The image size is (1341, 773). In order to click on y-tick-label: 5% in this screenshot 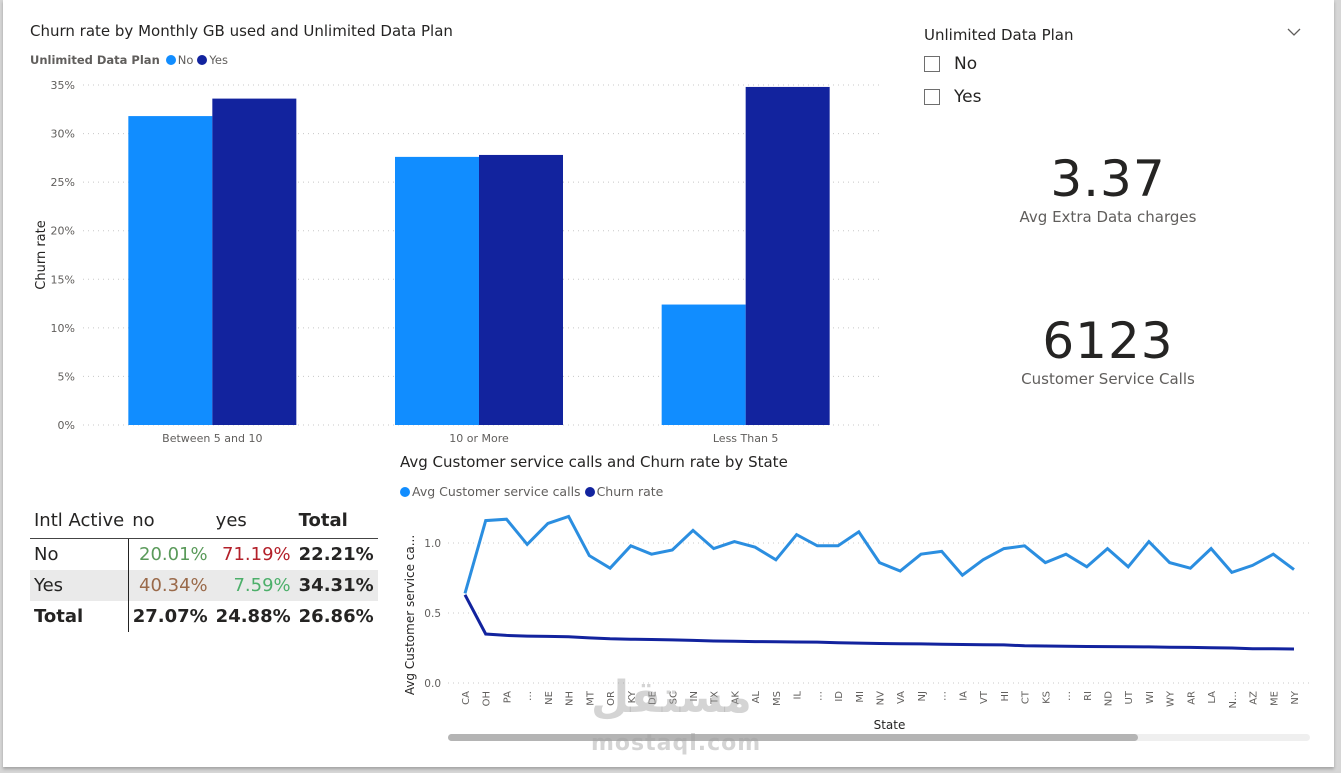, I will do `click(66, 376)`.